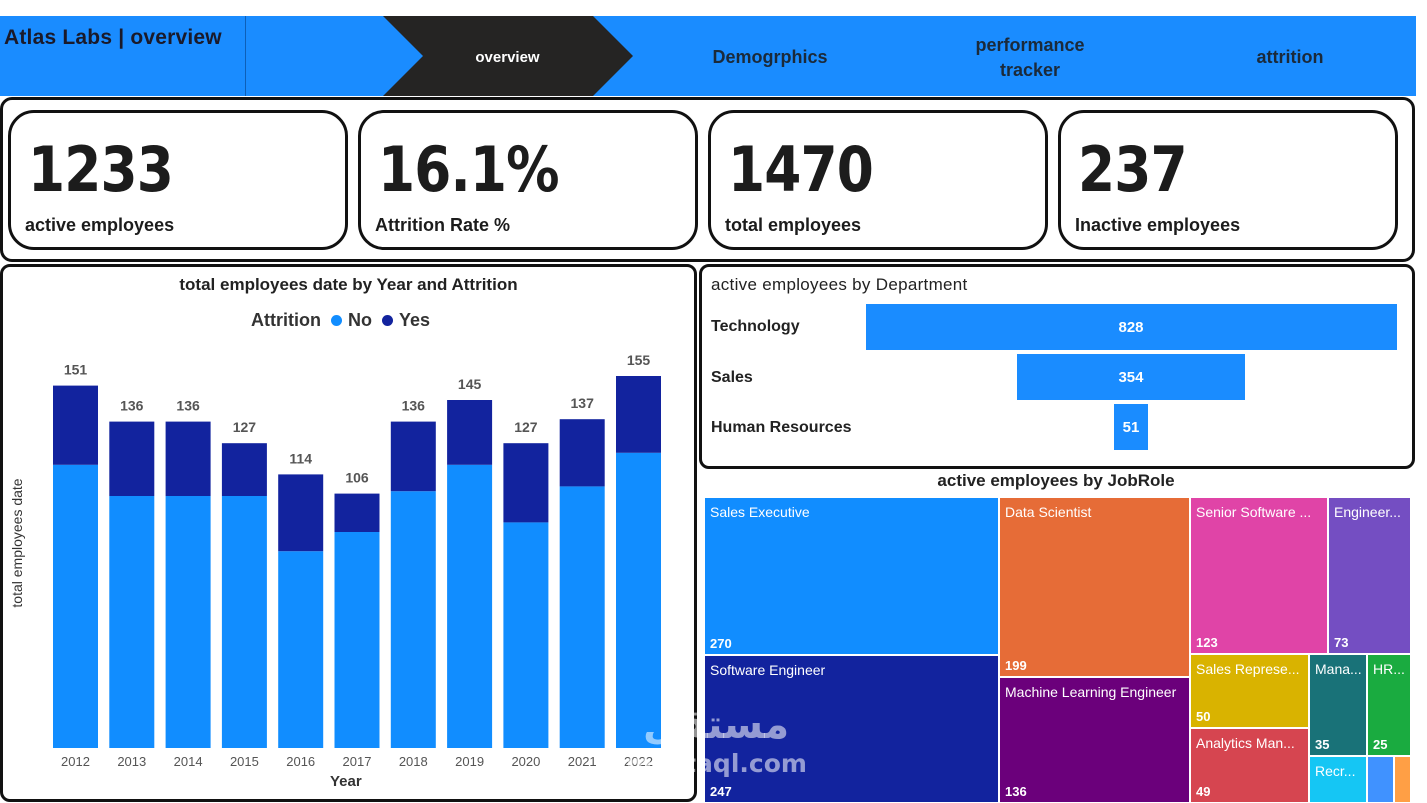 The width and height of the screenshot is (1427, 803). What do you see at coordinates (781, 427) in the screenshot?
I see `dept-label-human-resources: Human Resources` at bounding box center [781, 427].